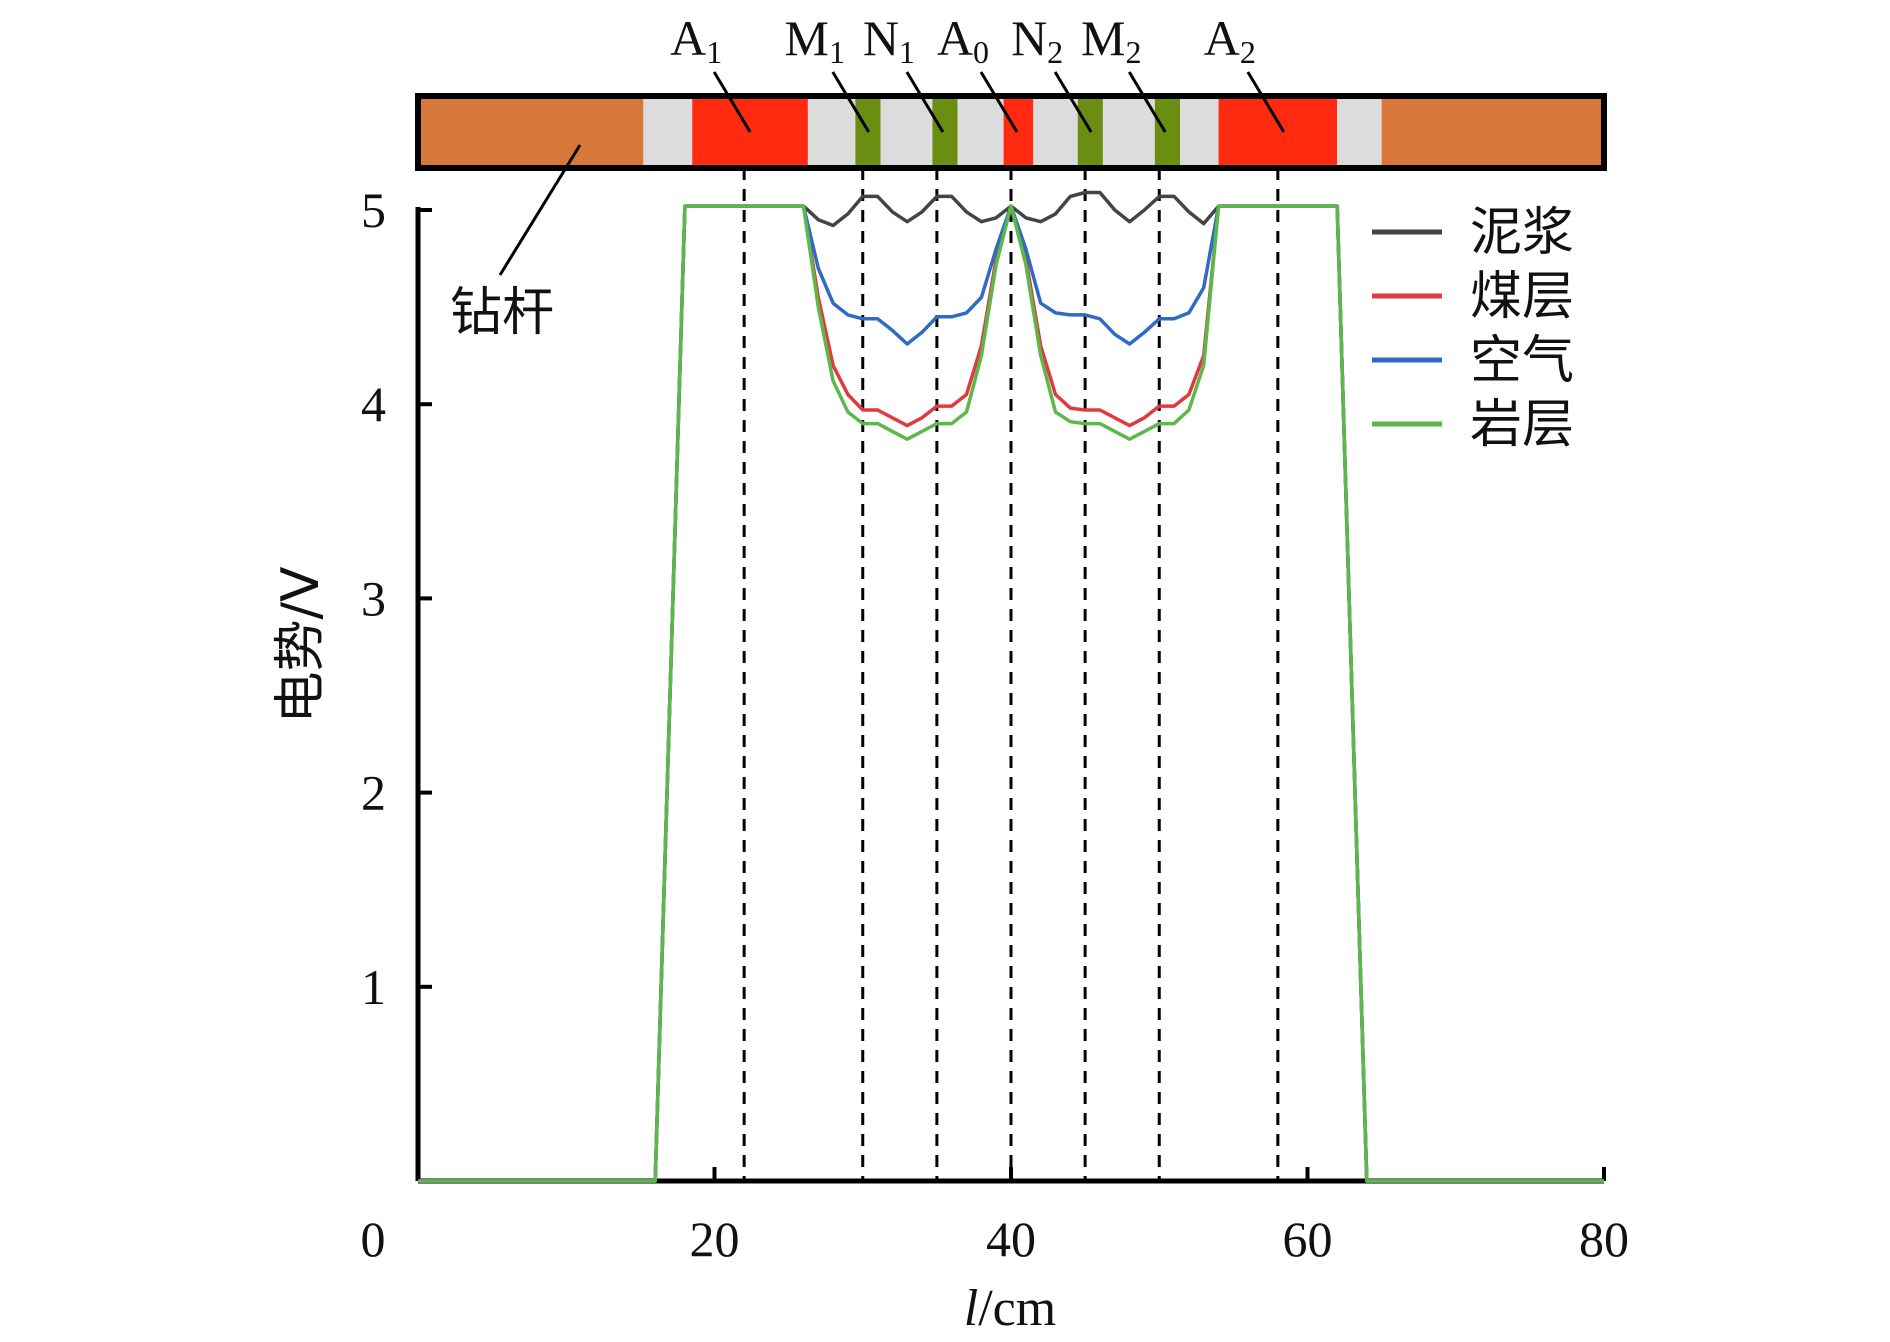 The image size is (1890, 1342). I want to click on y-tick-label-4: 4, so click(373, 404).